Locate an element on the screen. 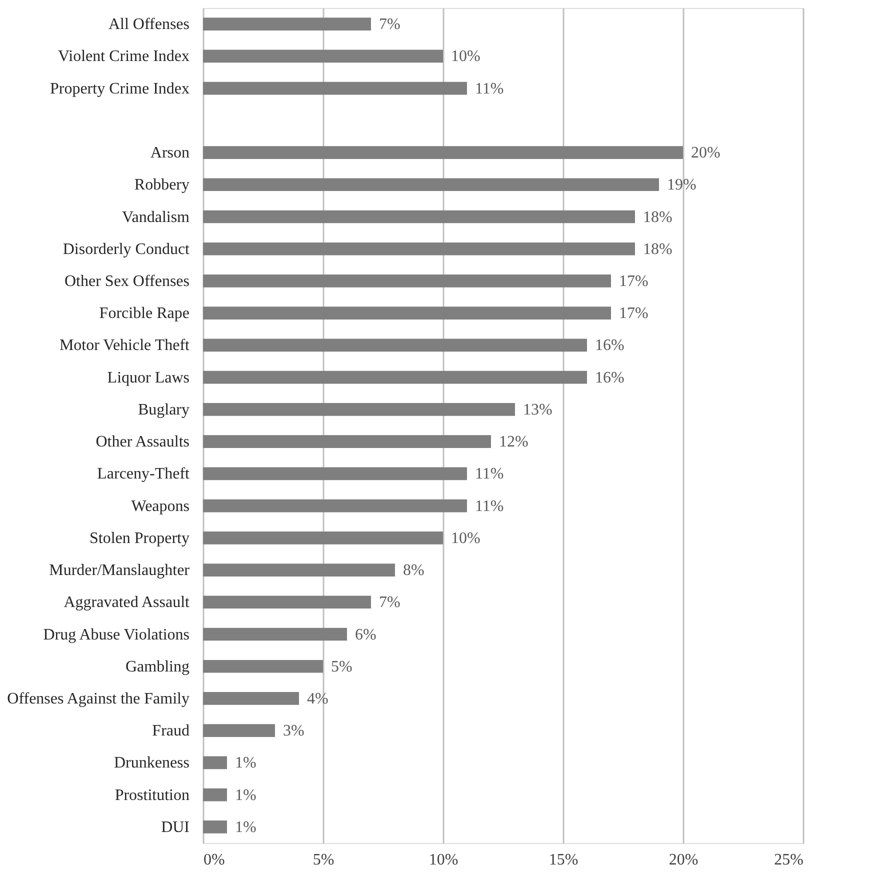 This screenshot has height=889, width=891. y-tick-label: Offenses Against the Family is located at coordinates (98, 699).